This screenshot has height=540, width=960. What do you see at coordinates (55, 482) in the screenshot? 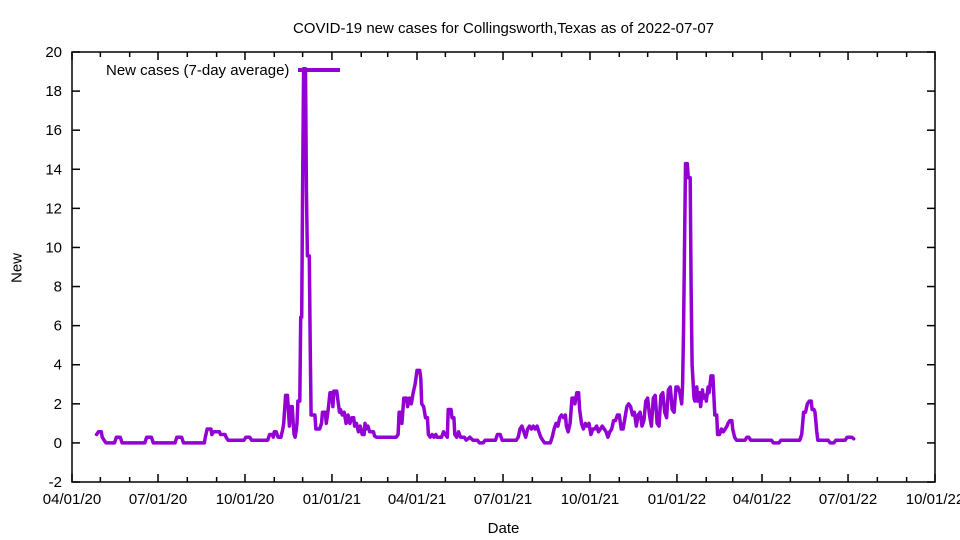
I see `y-tick-label: -2` at bounding box center [55, 482].